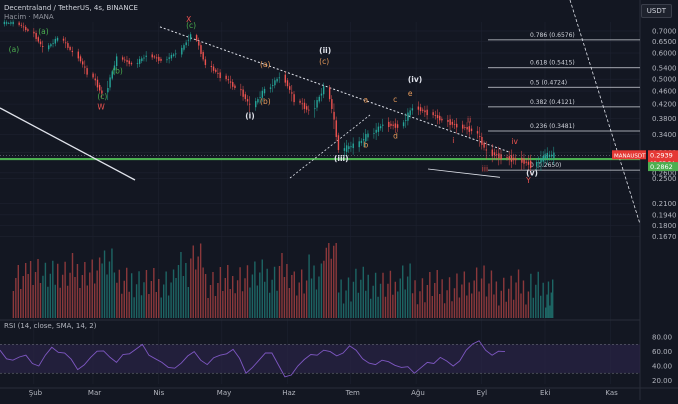 The width and height of the screenshot is (678, 404). What do you see at coordinates (464, 173) in the screenshot?
I see `wedge-line` at bounding box center [464, 173].